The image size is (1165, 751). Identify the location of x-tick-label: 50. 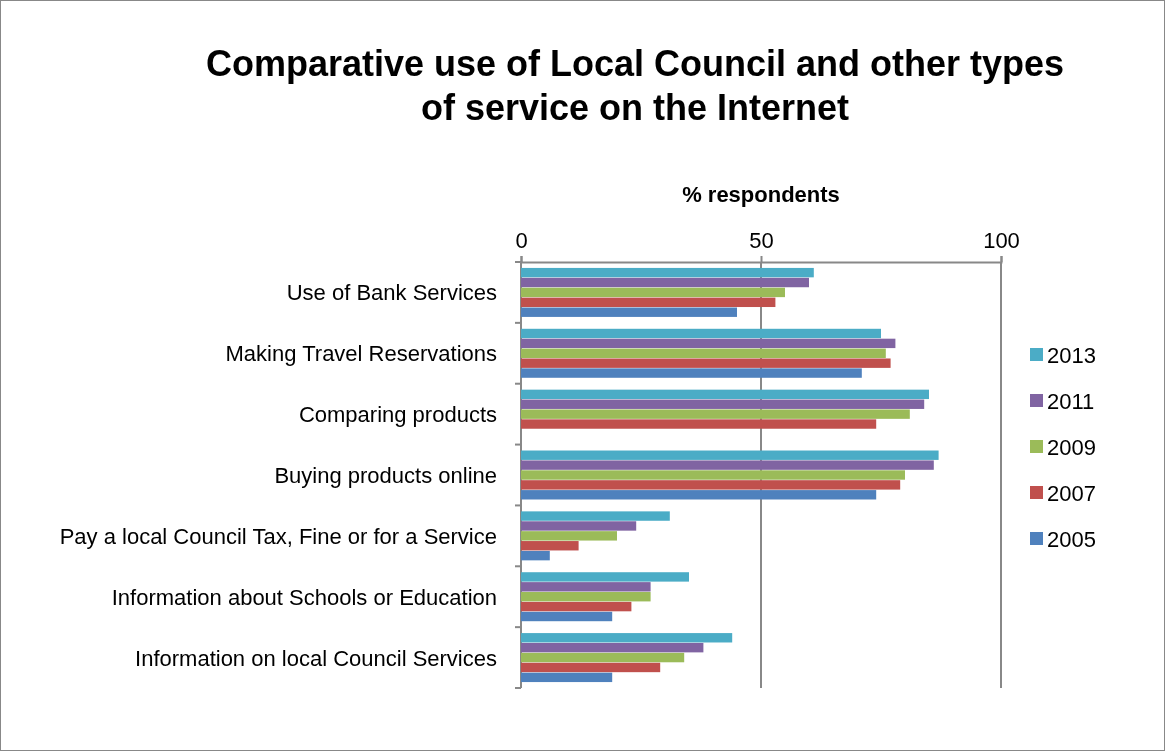
(761, 240).